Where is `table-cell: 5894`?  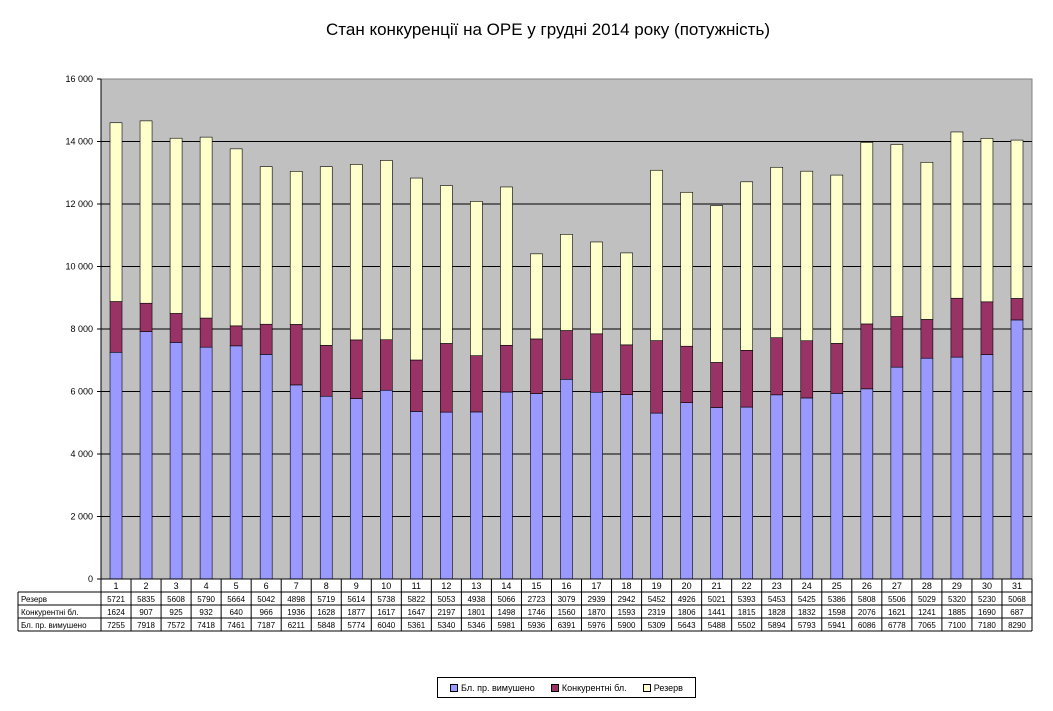
table-cell: 5894 is located at coordinates (777, 625).